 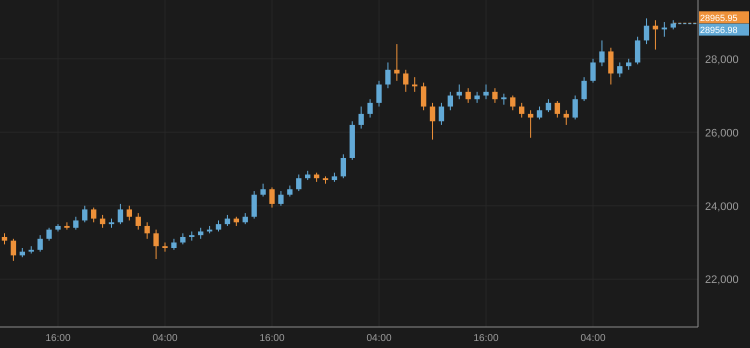 I want to click on y-tick-label: 22,000, so click(x=722, y=280).